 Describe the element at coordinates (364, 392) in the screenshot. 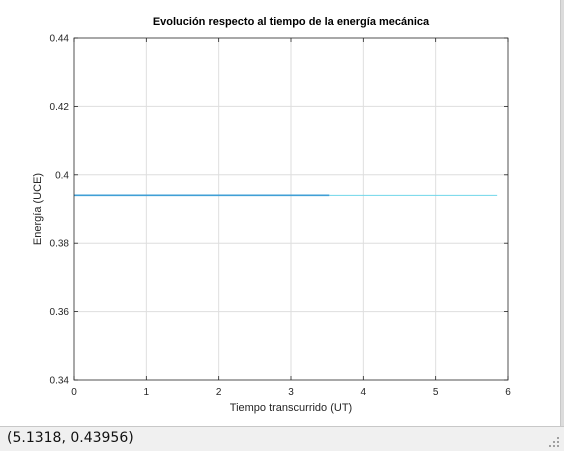

I see `x-tick-label: 4` at that location.